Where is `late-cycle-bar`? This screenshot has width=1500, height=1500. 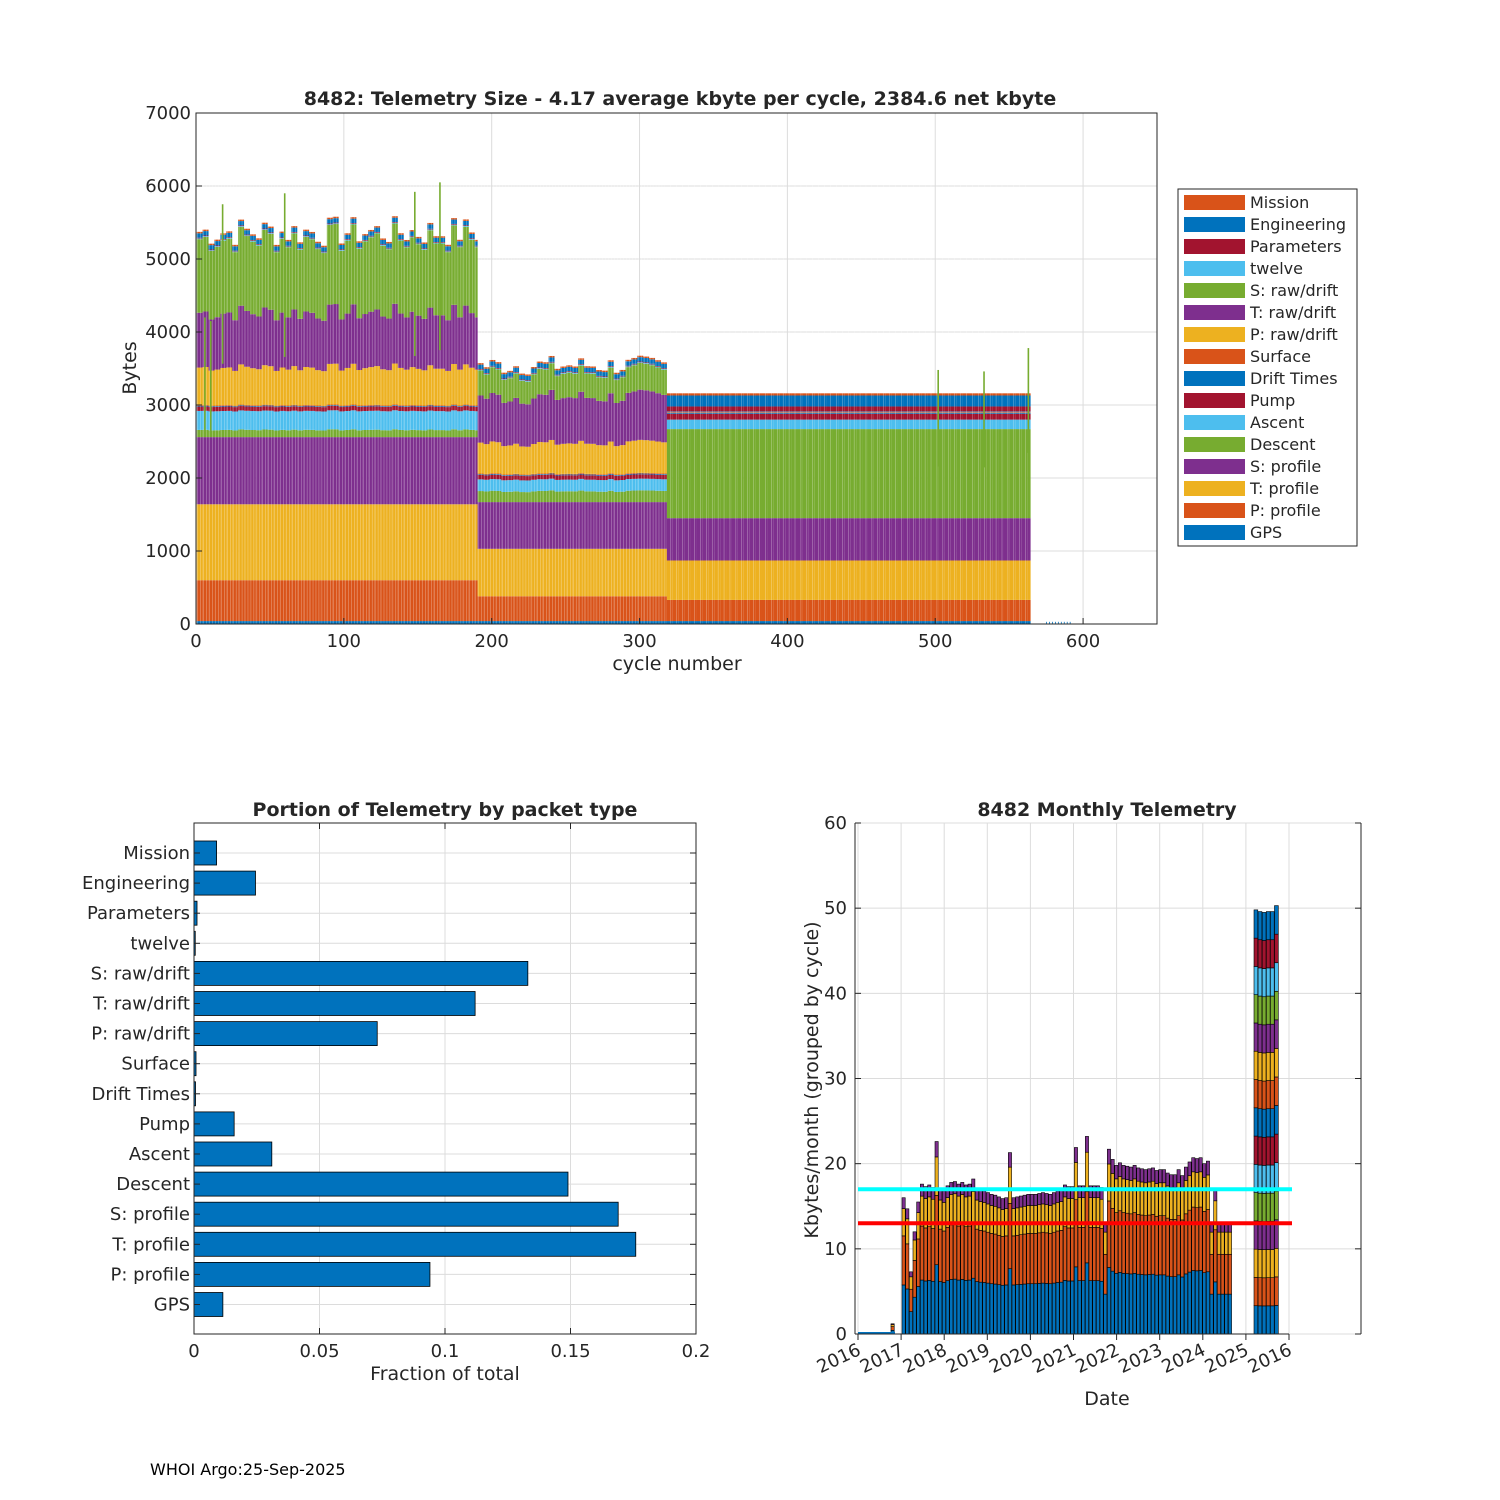
late-cycle-bar is located at coordinates (1067, 622).